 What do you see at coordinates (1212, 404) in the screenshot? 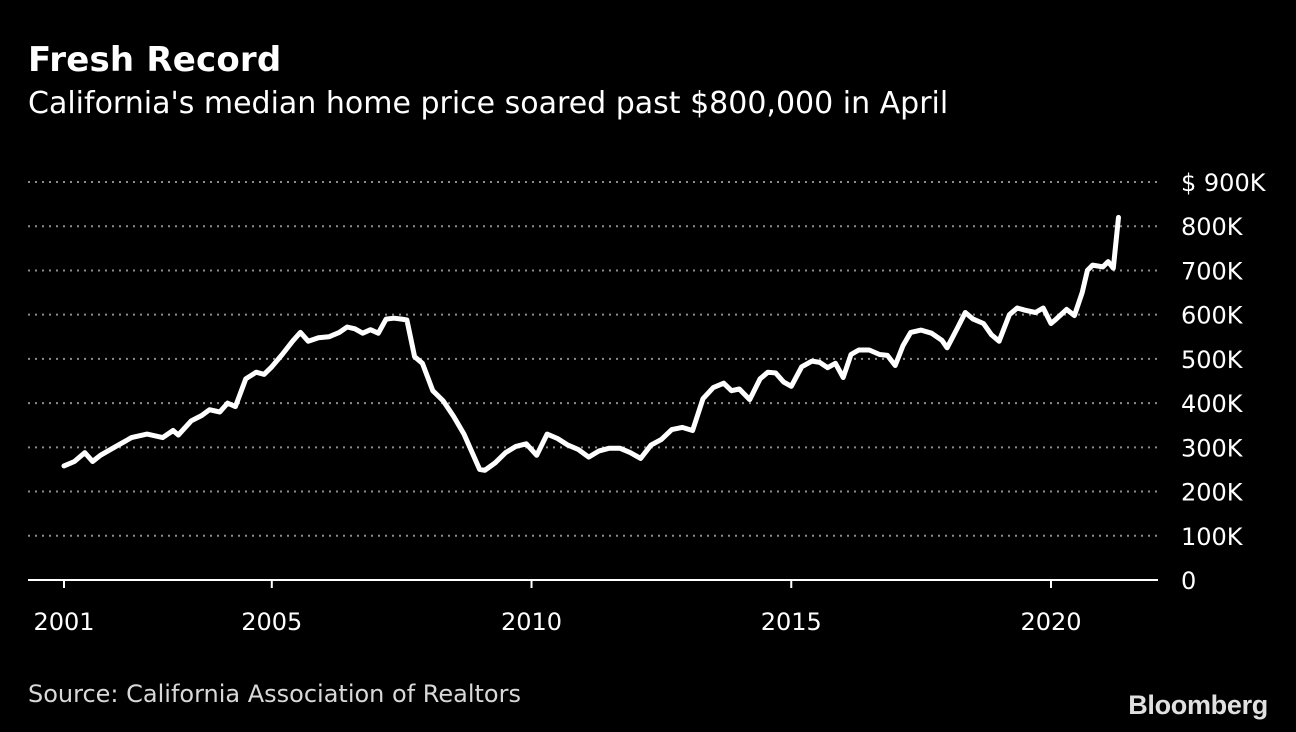
I see `y-tick-label: 400K` at bounding box center [1212, 404].